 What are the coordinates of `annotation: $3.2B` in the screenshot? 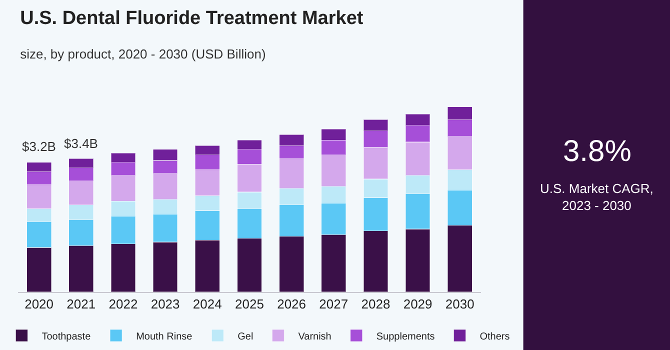 It's located at (39, 146).